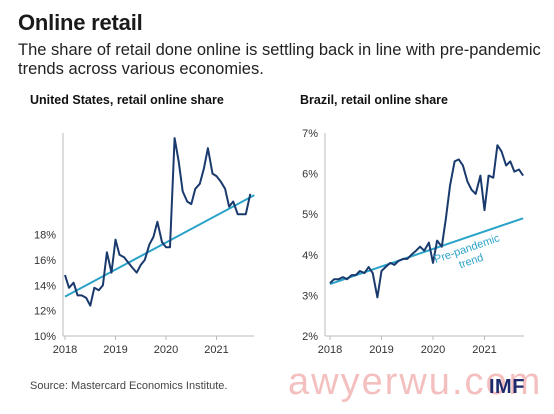  What do you see at coordinates (433, 350) in the screenshot?
I see `brazil-x-tick-label: 2020` at bounding box center [433, 350].